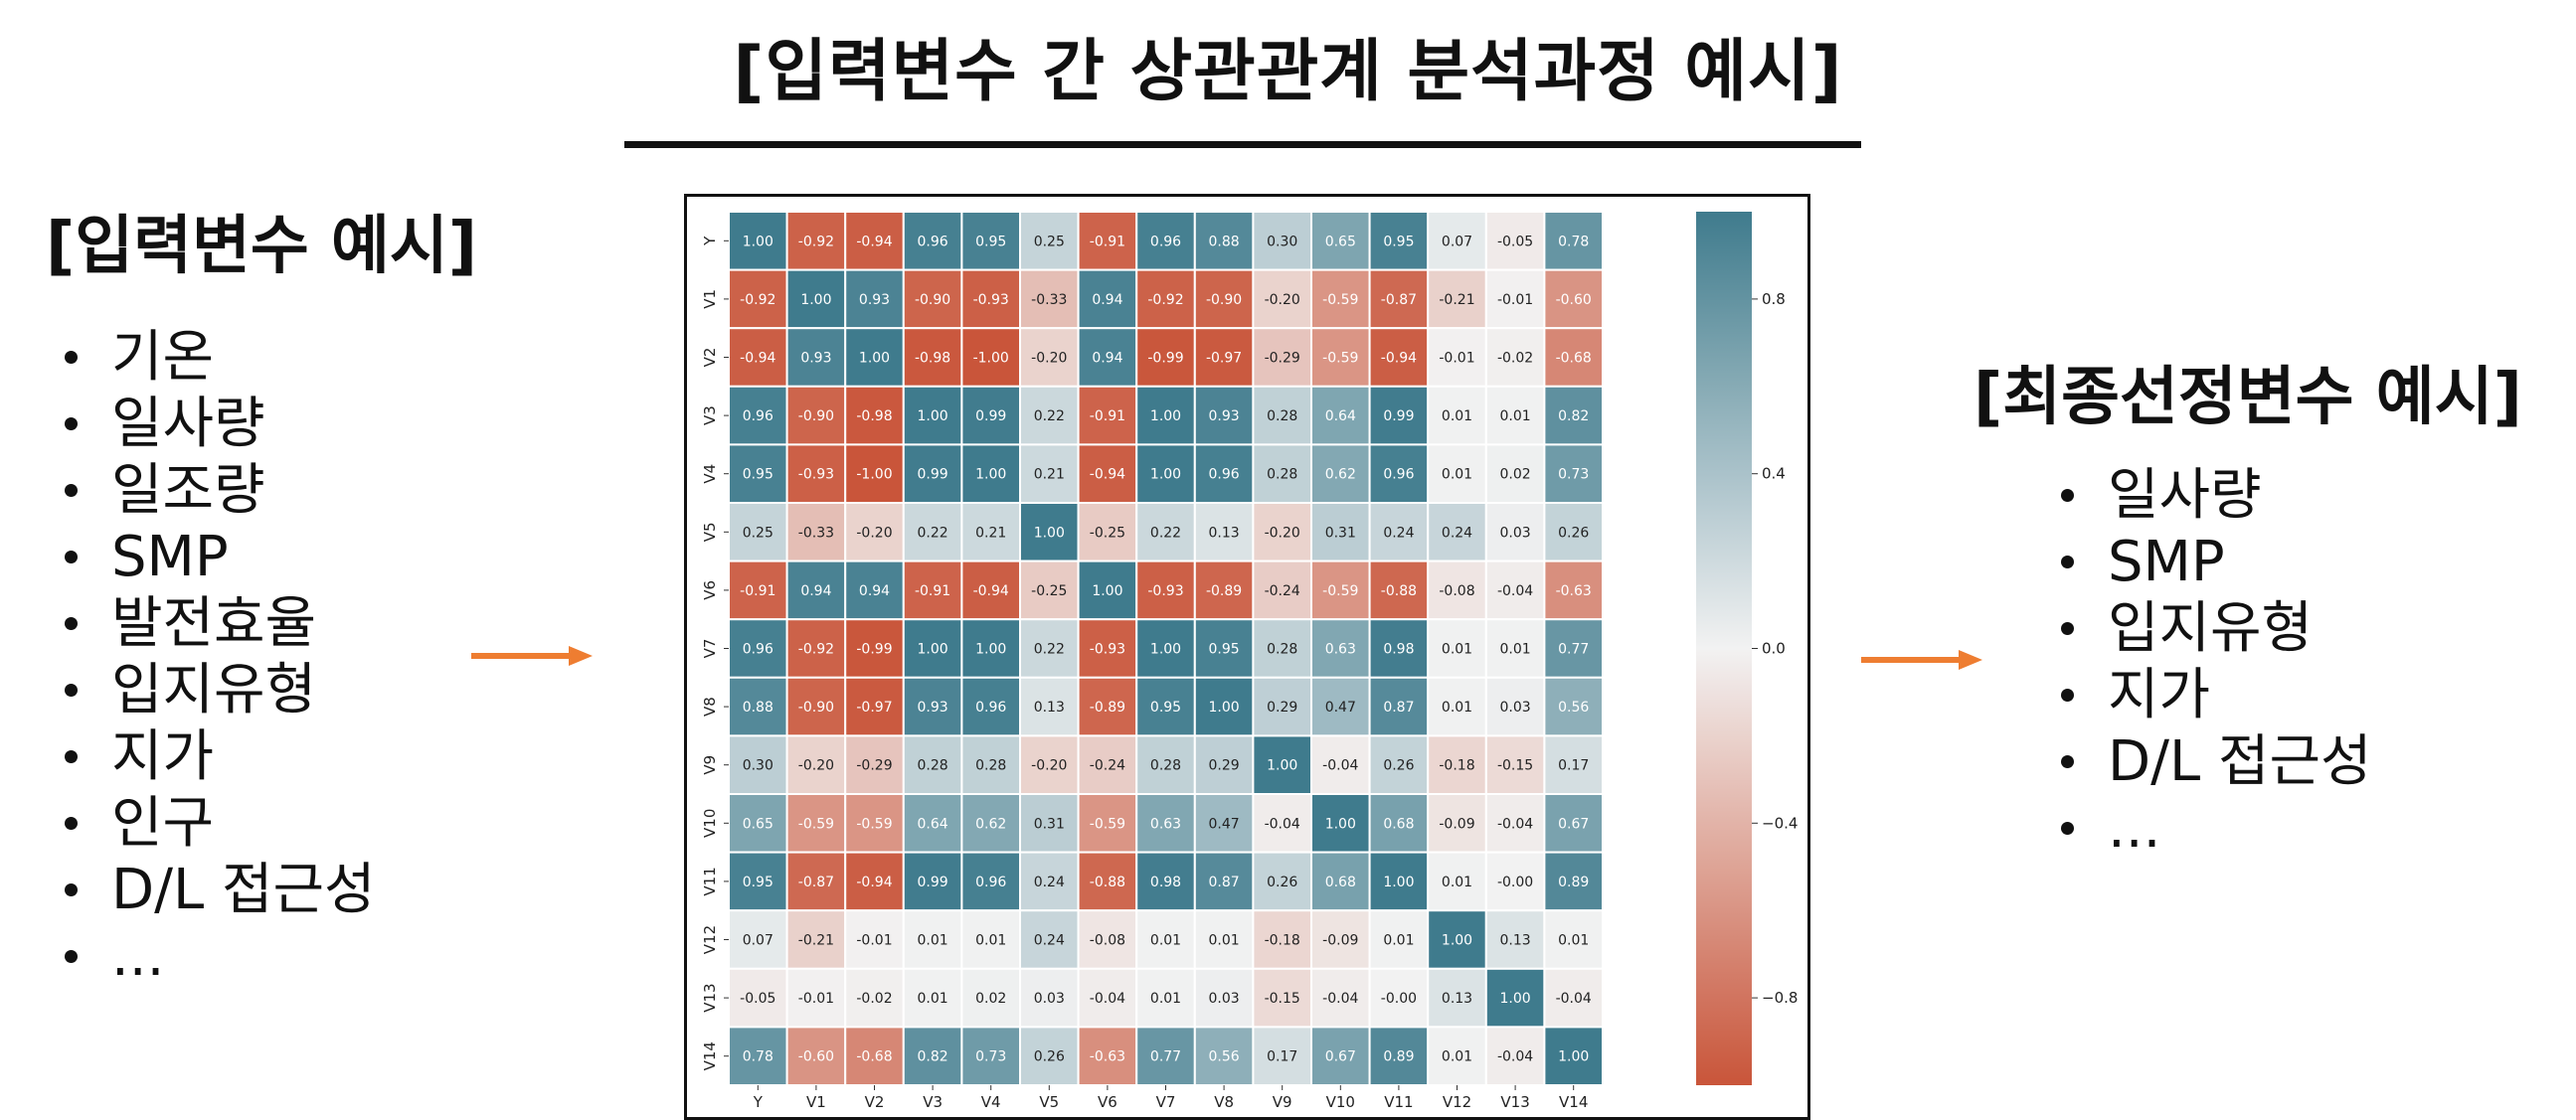 The width and height of the screenshot is (2576, 1120). Describe the element at coordinates (816, 650) in the screenshot. I see `cell-value-label: -0.92` at that location.